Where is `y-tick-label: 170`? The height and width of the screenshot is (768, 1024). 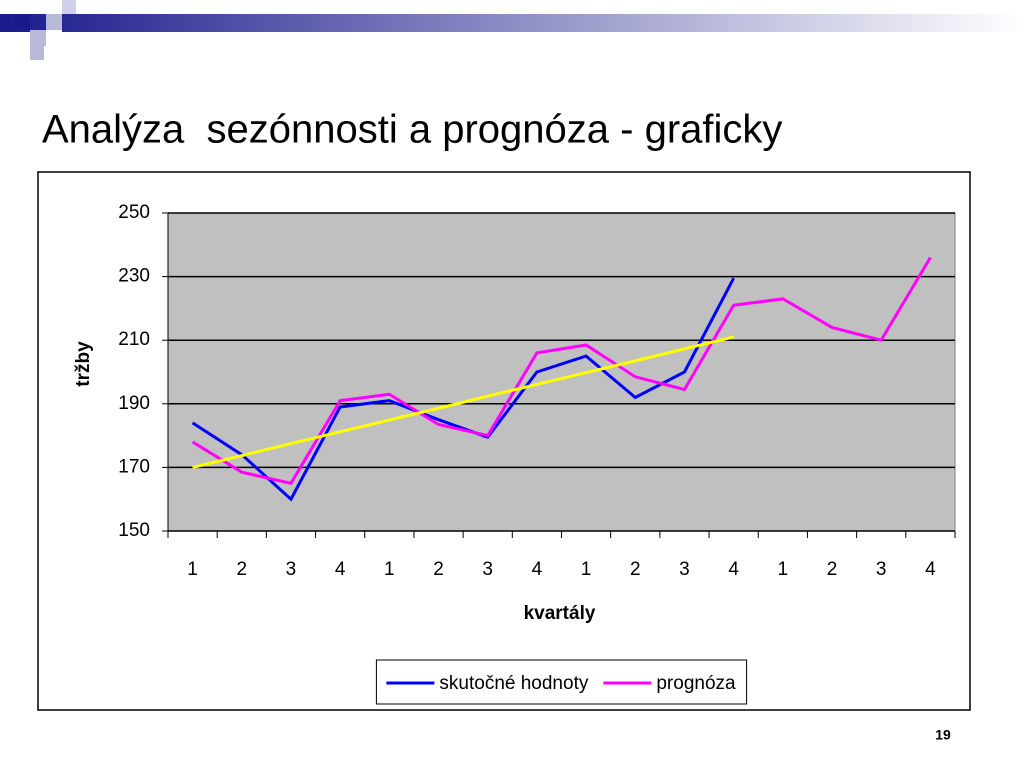 y-tick-label: 170 is located at coordinates (134, 466).